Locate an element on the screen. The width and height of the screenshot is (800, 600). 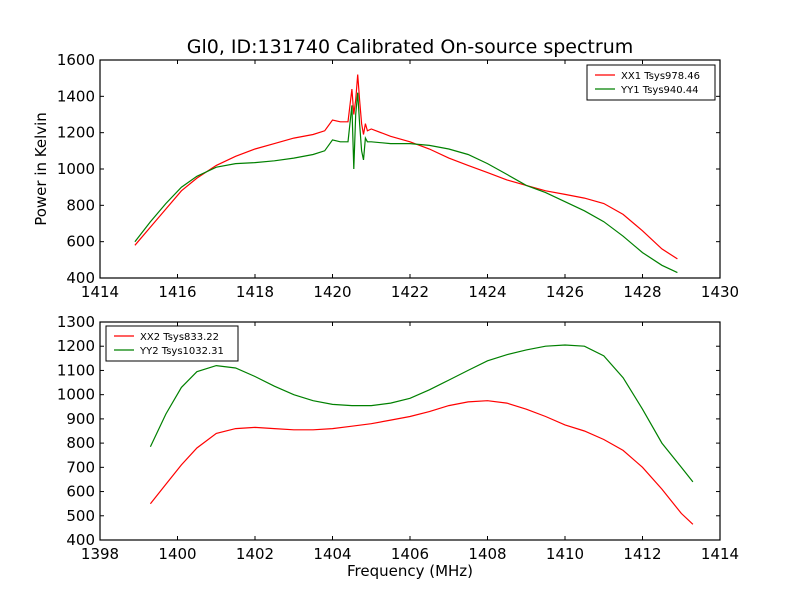
x-tick-label: 1400 is located at coordinates (177, 554).